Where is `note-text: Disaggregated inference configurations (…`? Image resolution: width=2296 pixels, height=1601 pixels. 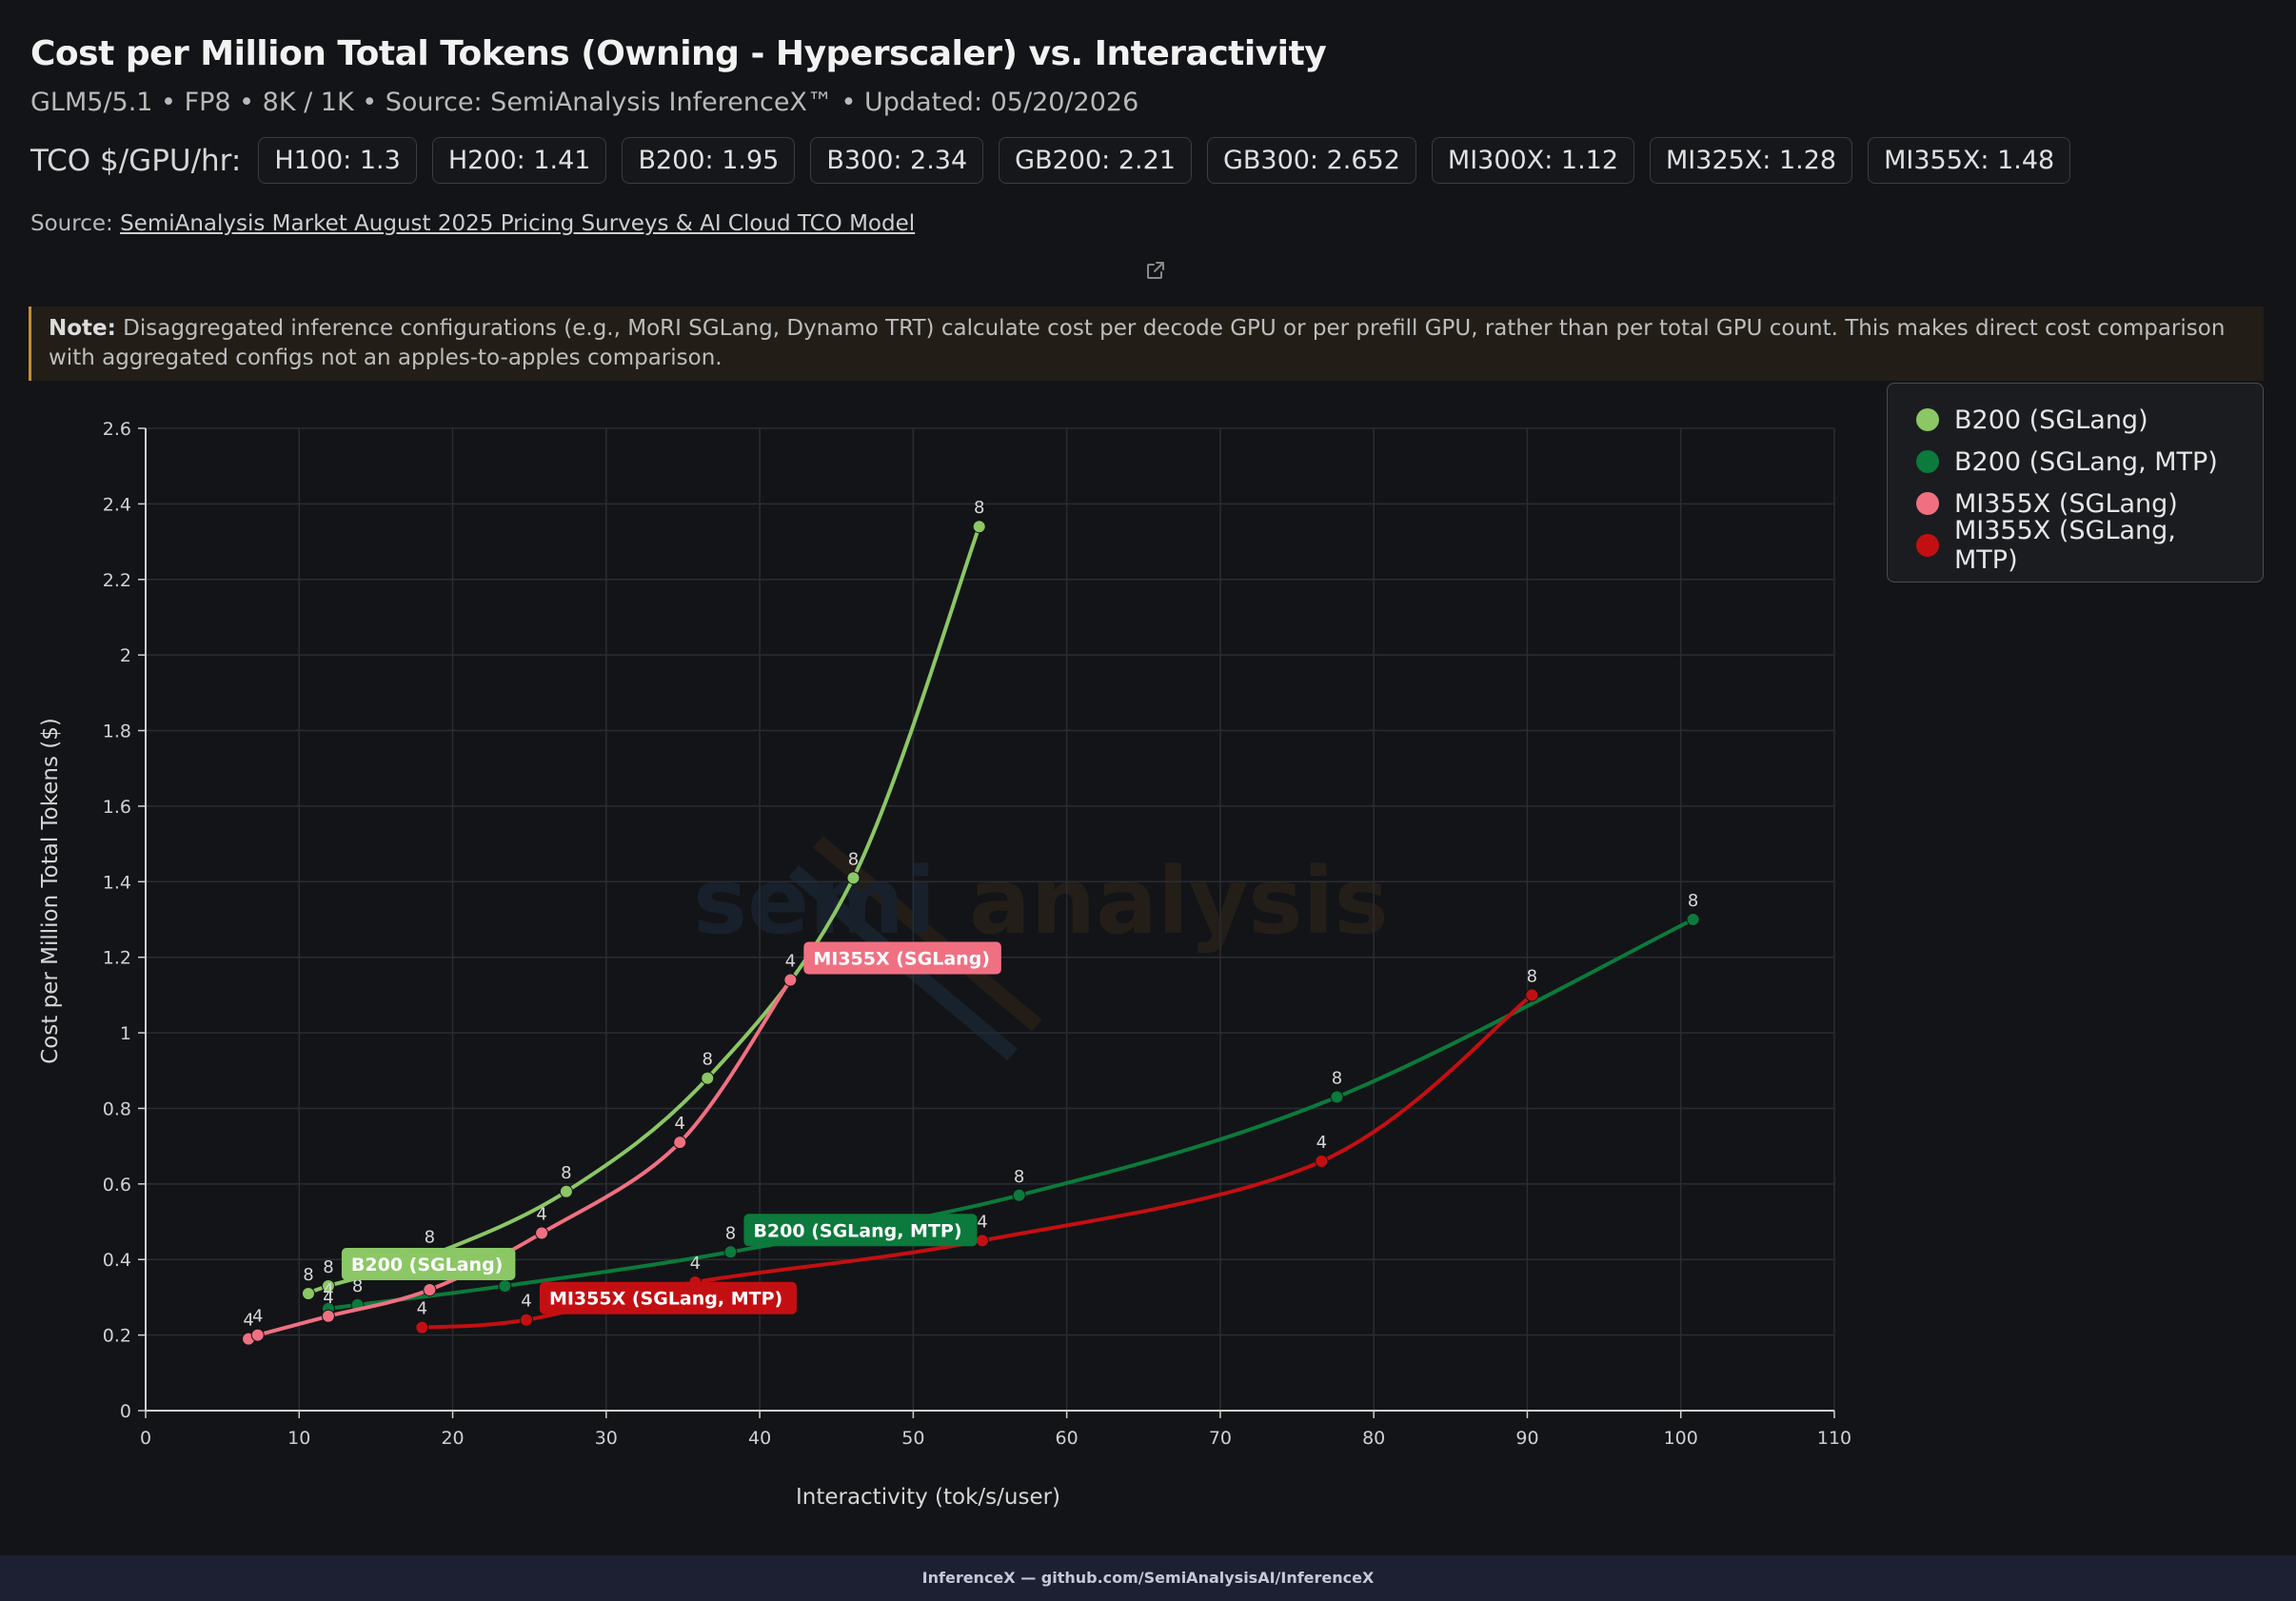
note-text: Disaggregated inference configurations (… is located at coordinates (1137, 343).